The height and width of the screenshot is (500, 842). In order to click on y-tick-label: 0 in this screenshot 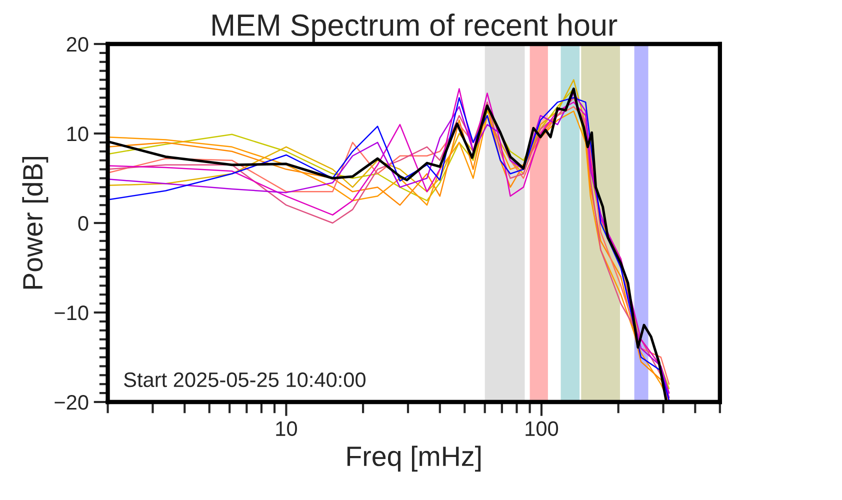, I will do `click(83, 223)`.